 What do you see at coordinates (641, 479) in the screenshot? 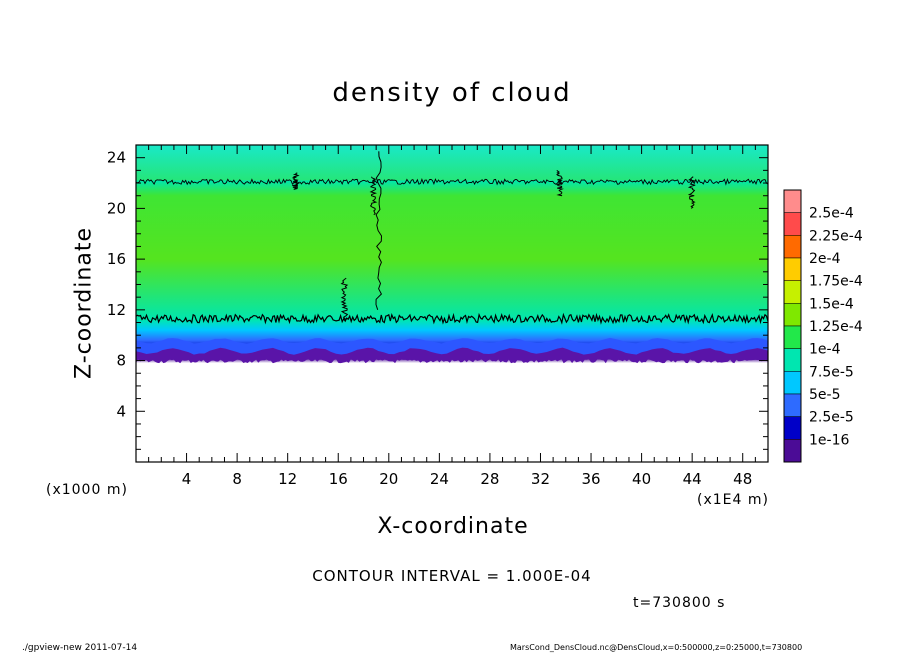
I see `x-tick-label: 40` at bounding box center [641, 479].